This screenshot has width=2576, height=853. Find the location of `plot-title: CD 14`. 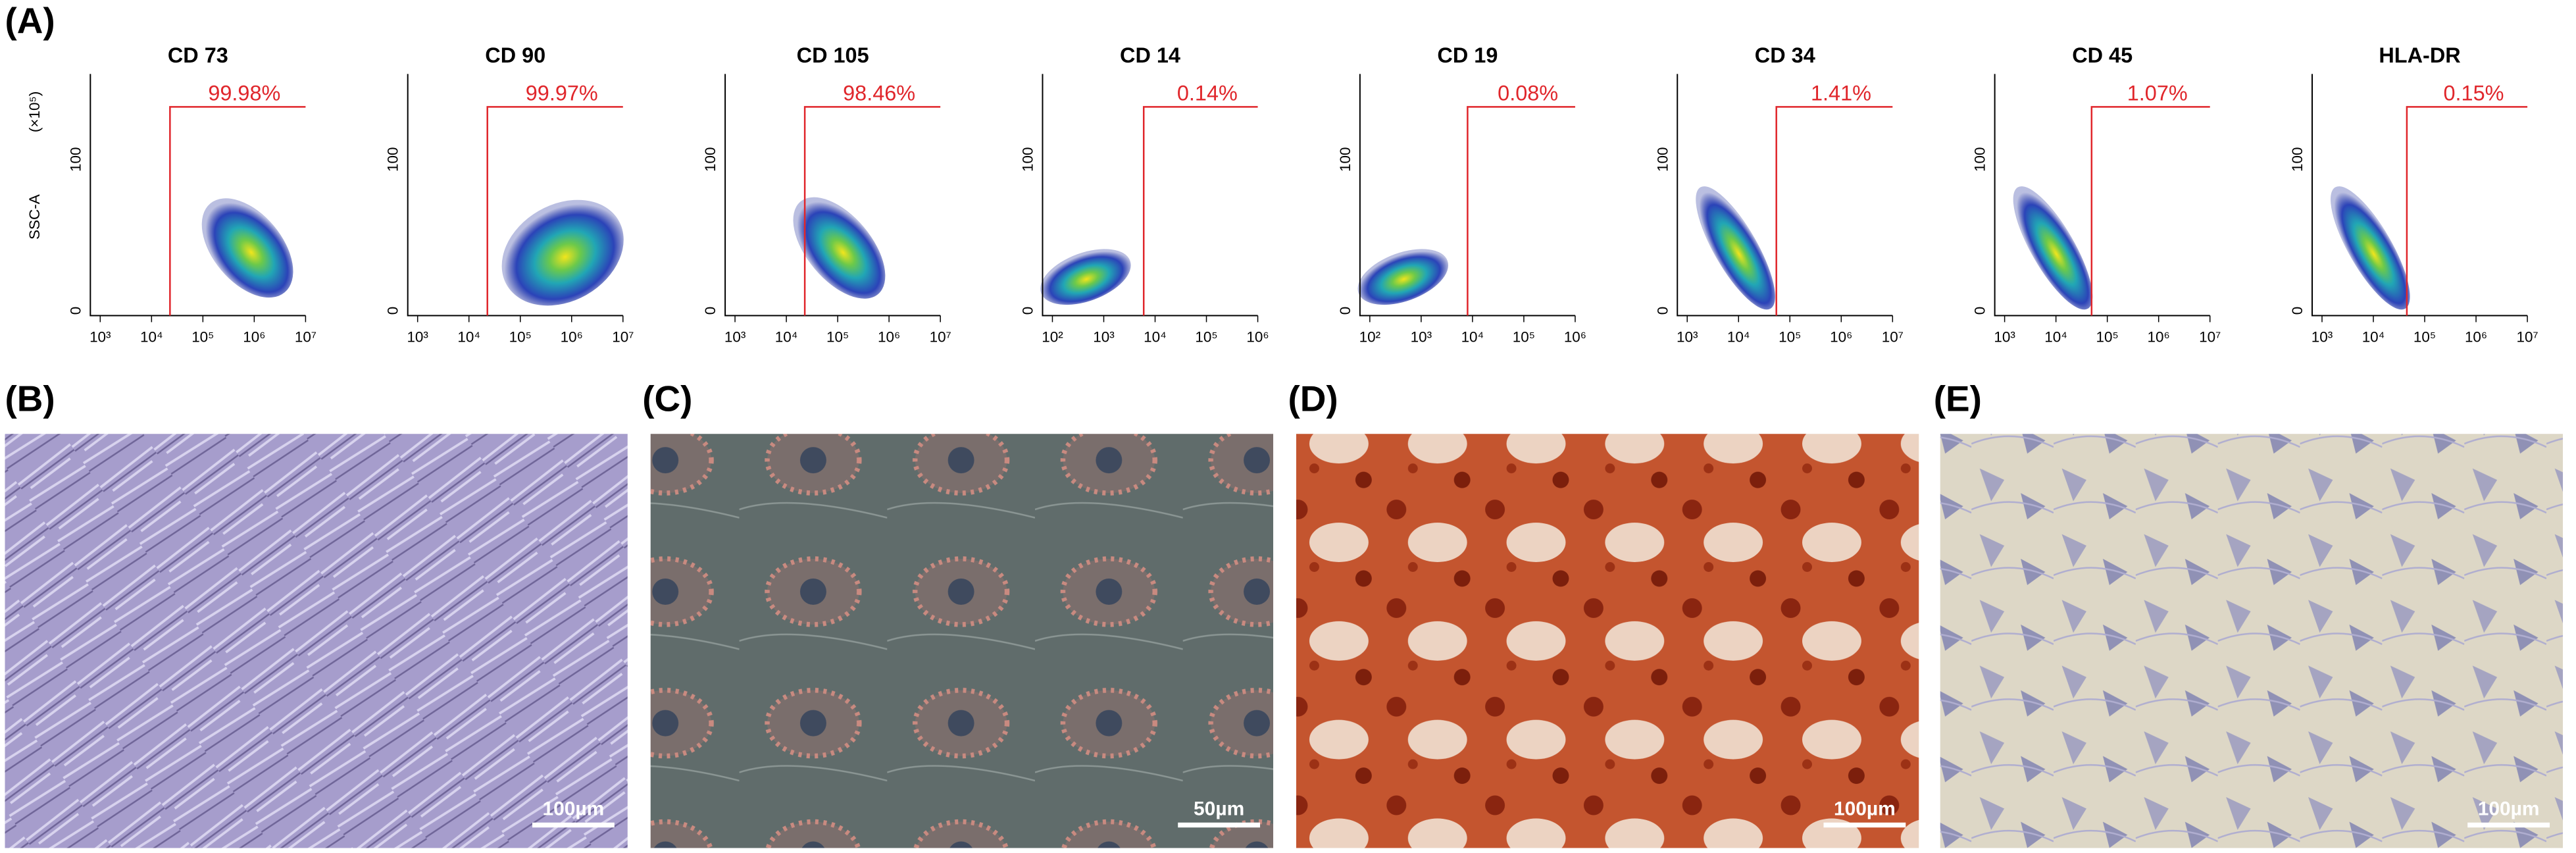

plot-title: CD 14 is located at coordinates (1150, 55).